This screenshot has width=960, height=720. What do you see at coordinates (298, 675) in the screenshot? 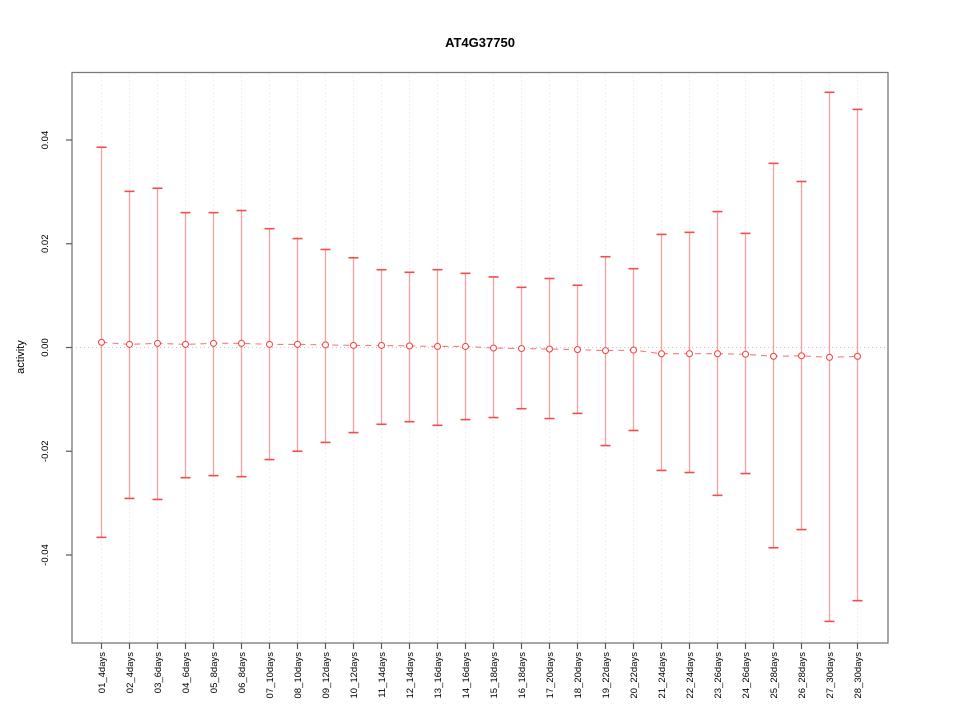
I see `x-tick-label: 08_10days` at bounding box center [298, 675].